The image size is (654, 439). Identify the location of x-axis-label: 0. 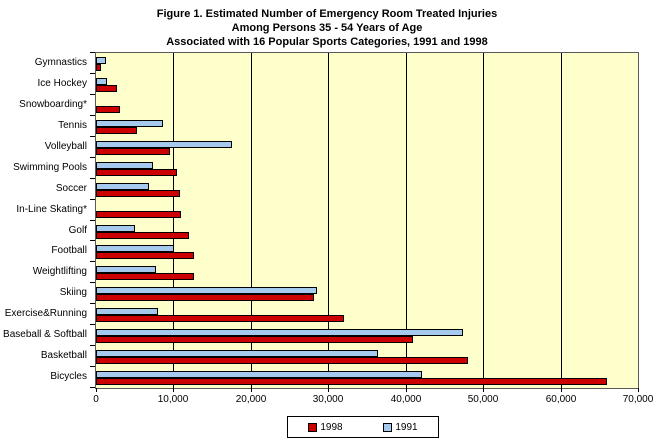
(96, 399).